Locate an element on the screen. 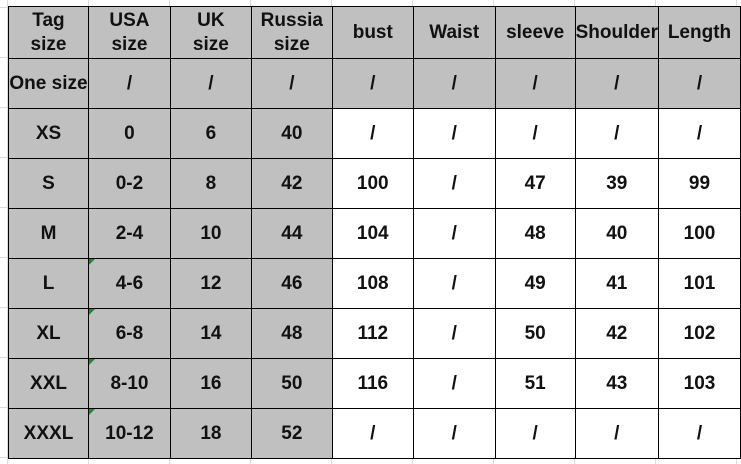 The width and height of the screenshot is (741, 464). cell-length: 99 is located at coordinates (699, 183).